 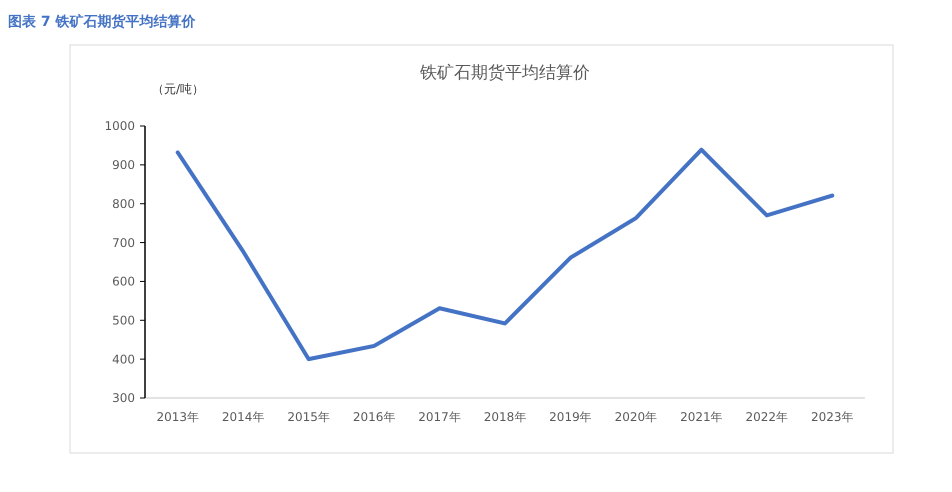 I want to click on y-axis-title: （元/吨）, so click(x=178, y=89).